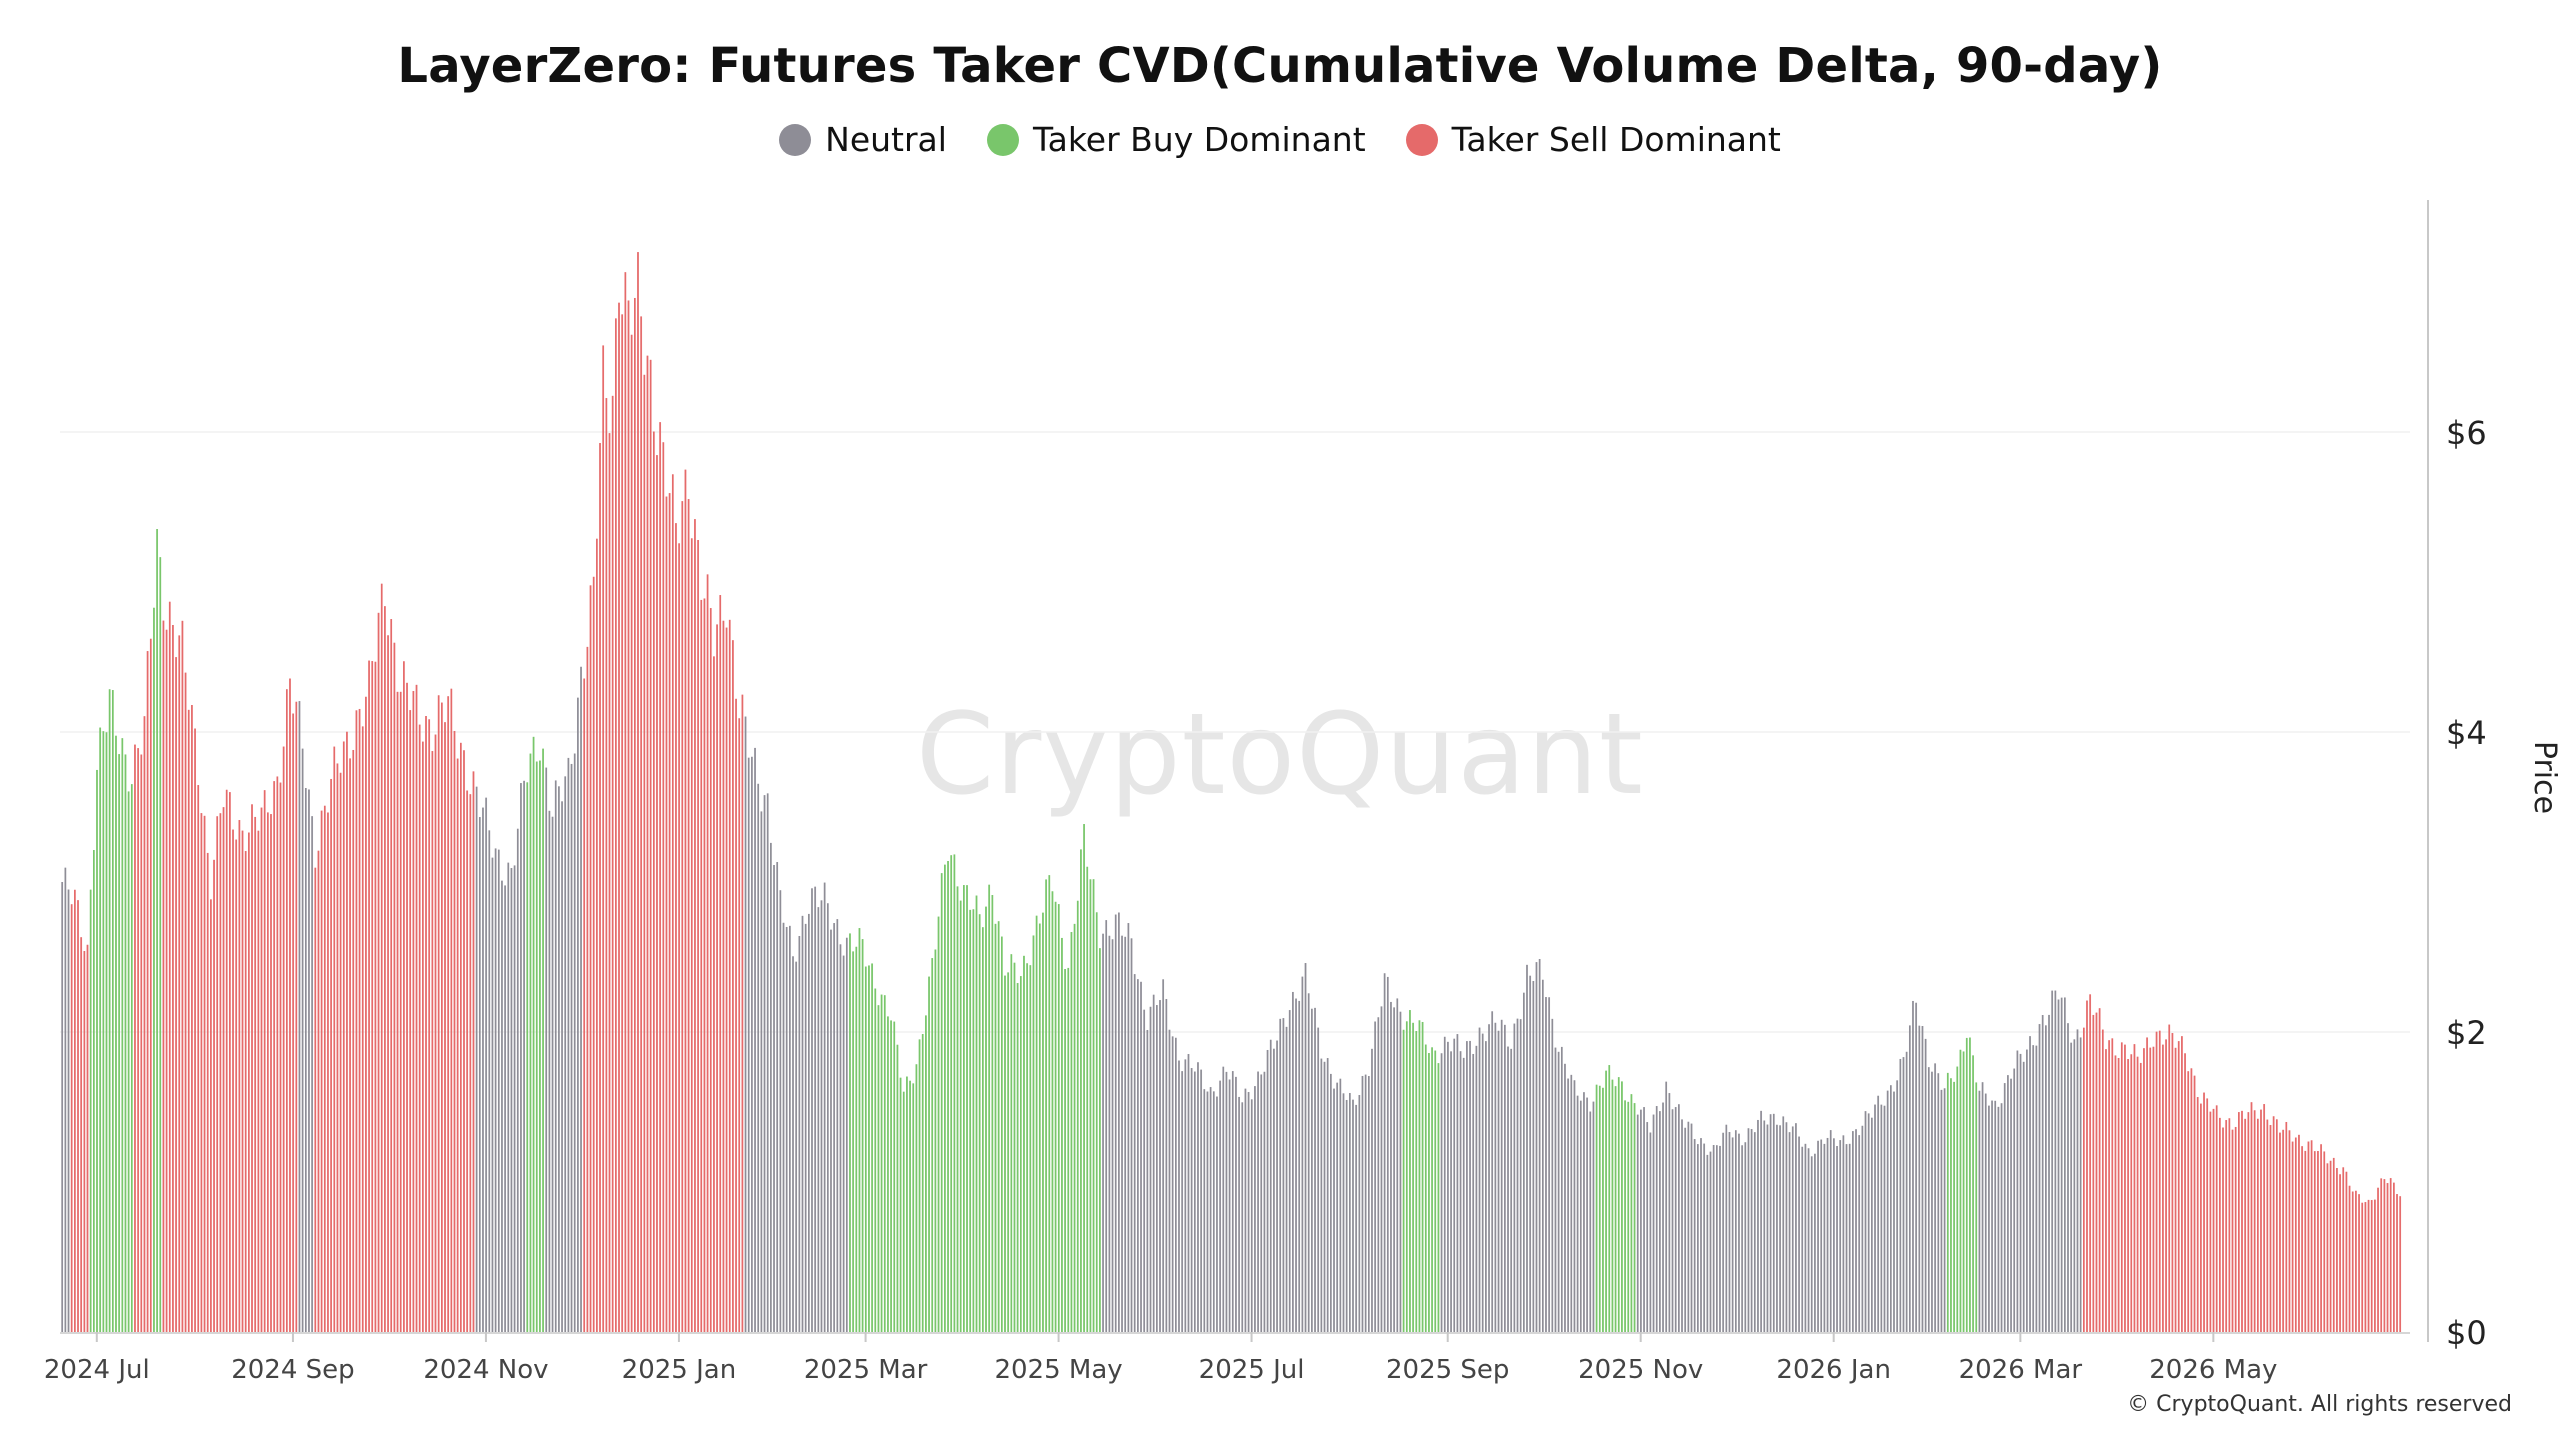 The width and height of the screenshot is (2560, 1440). What do you see at coordinates (679, 1370) in the screenshot?
I see `x-tick-label: 2025 Jan` at bounding box center [679, 1370].